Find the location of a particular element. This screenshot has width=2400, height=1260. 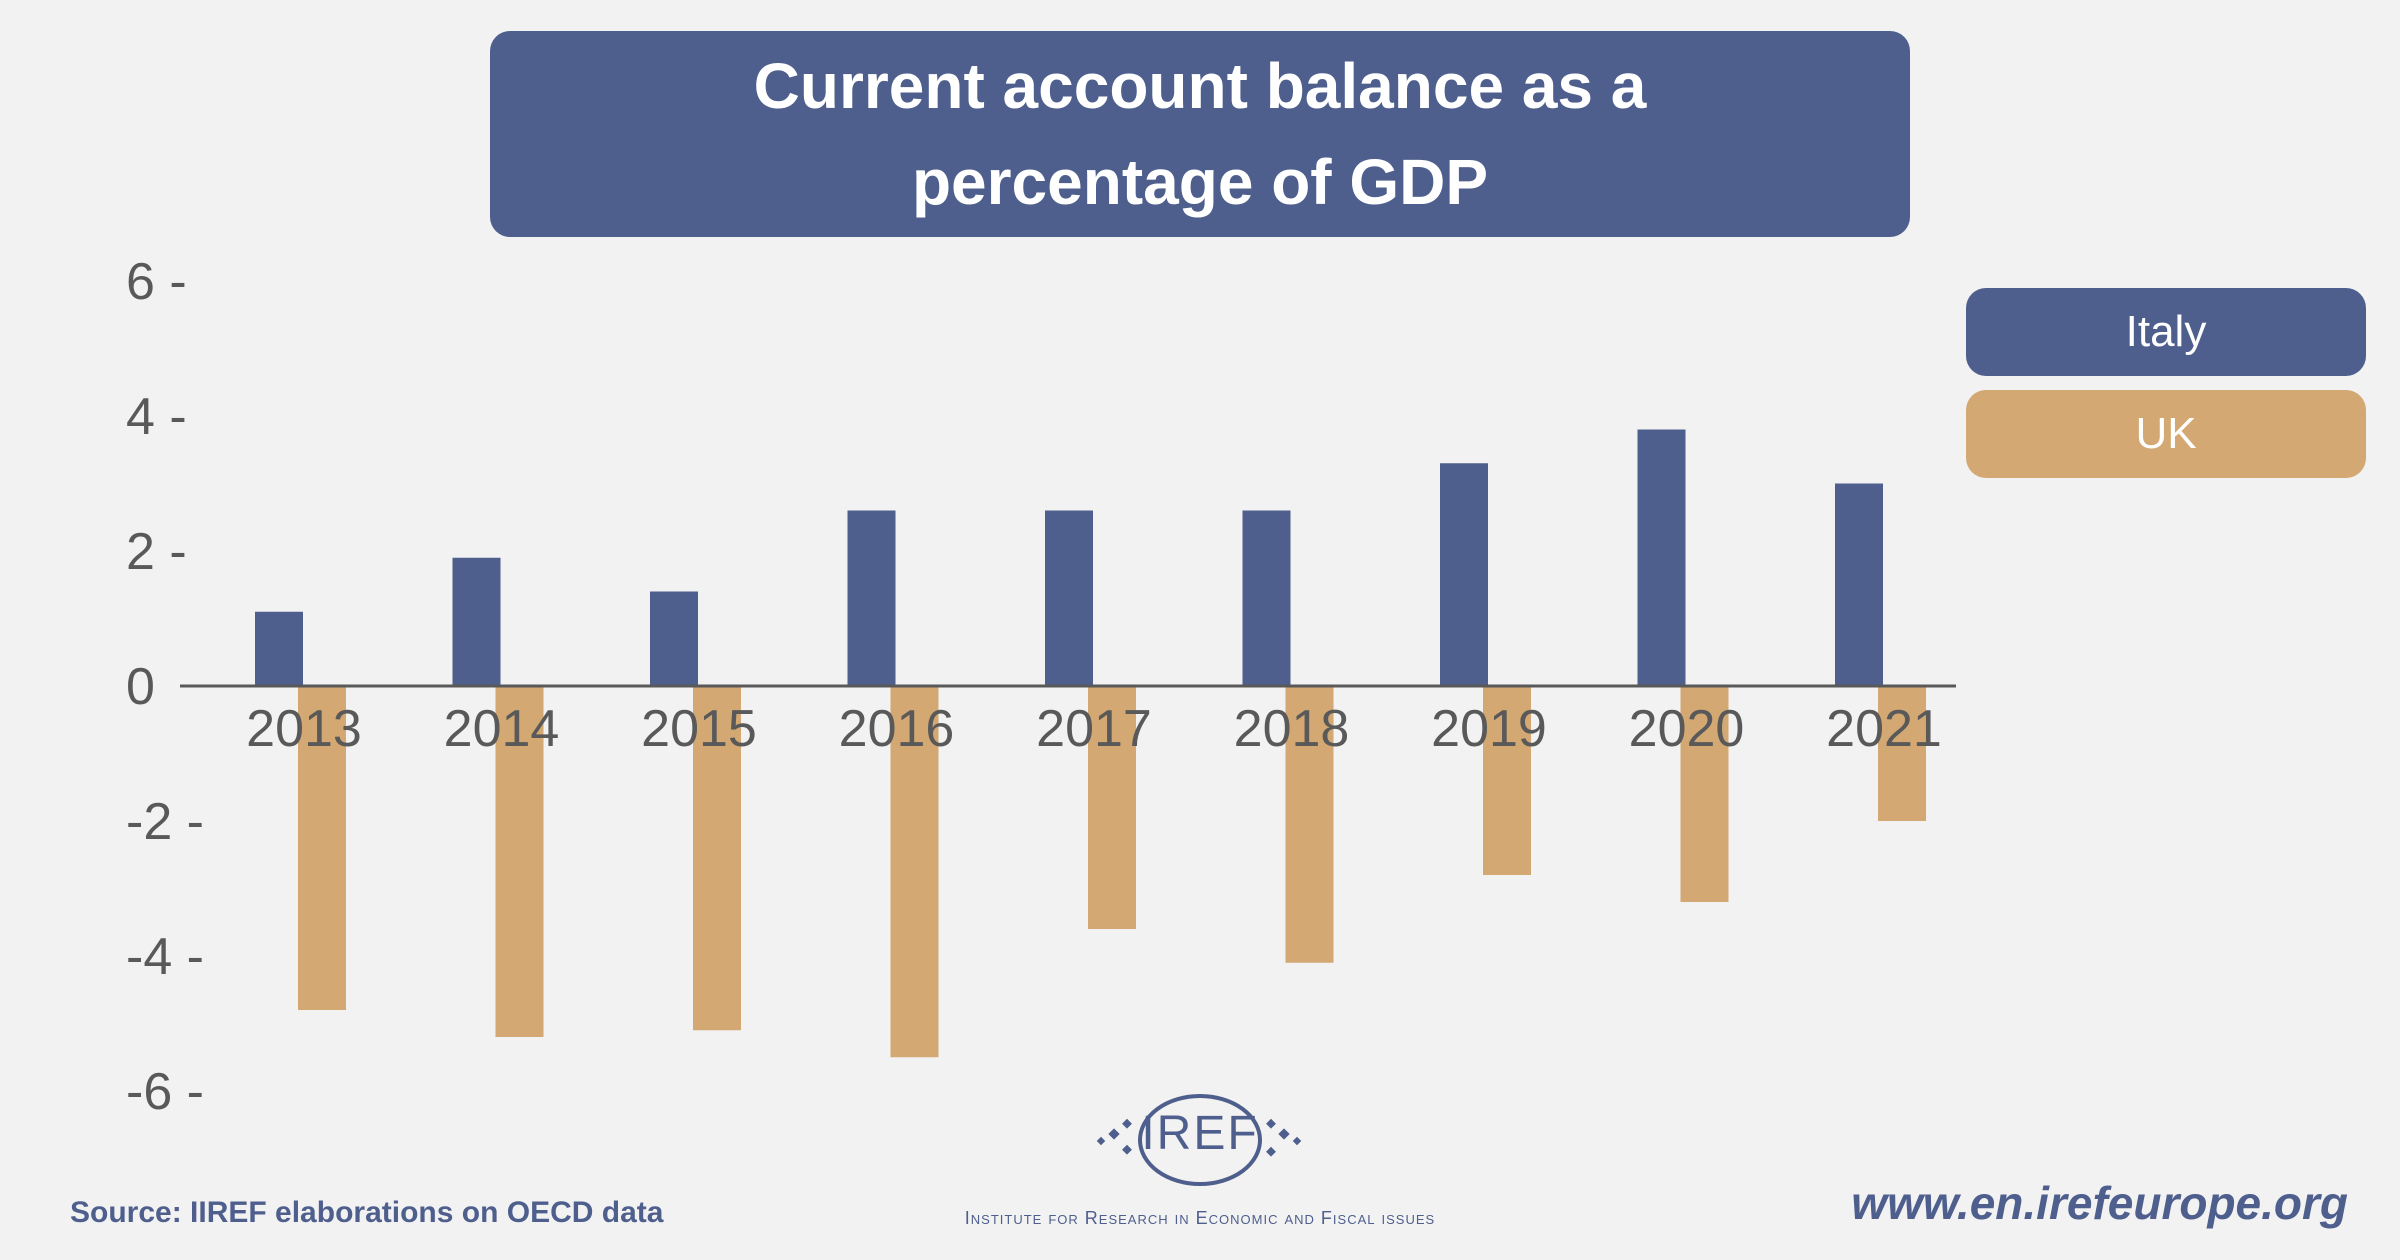

website-url: www.en.irefeurope.org is located at coordinates (2099, 1203).